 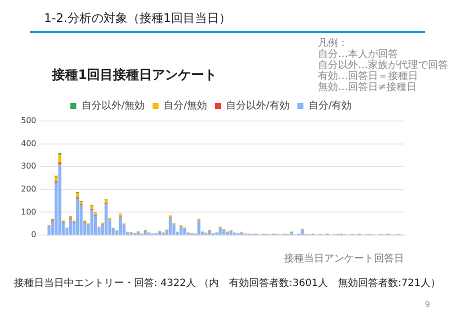 I want to click on legend-label: 自分/無効, so click(x=186, y=106).